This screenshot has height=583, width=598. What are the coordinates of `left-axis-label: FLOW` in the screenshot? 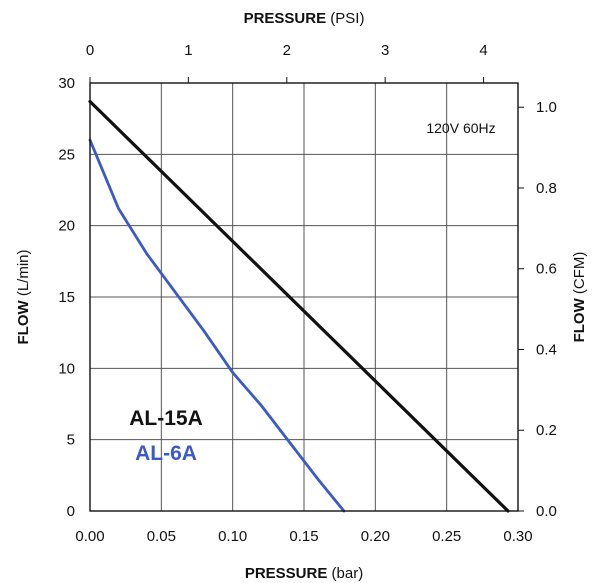 It's located at (23, 322).